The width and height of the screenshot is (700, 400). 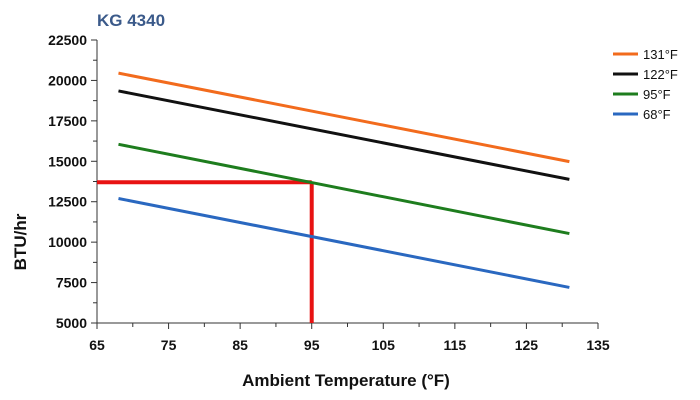 What do you see at coordinates (346, 380) in the screenshot?
I see `x-axis-label: Ambient Temperature (°F)` at bounding box center [346, 380].